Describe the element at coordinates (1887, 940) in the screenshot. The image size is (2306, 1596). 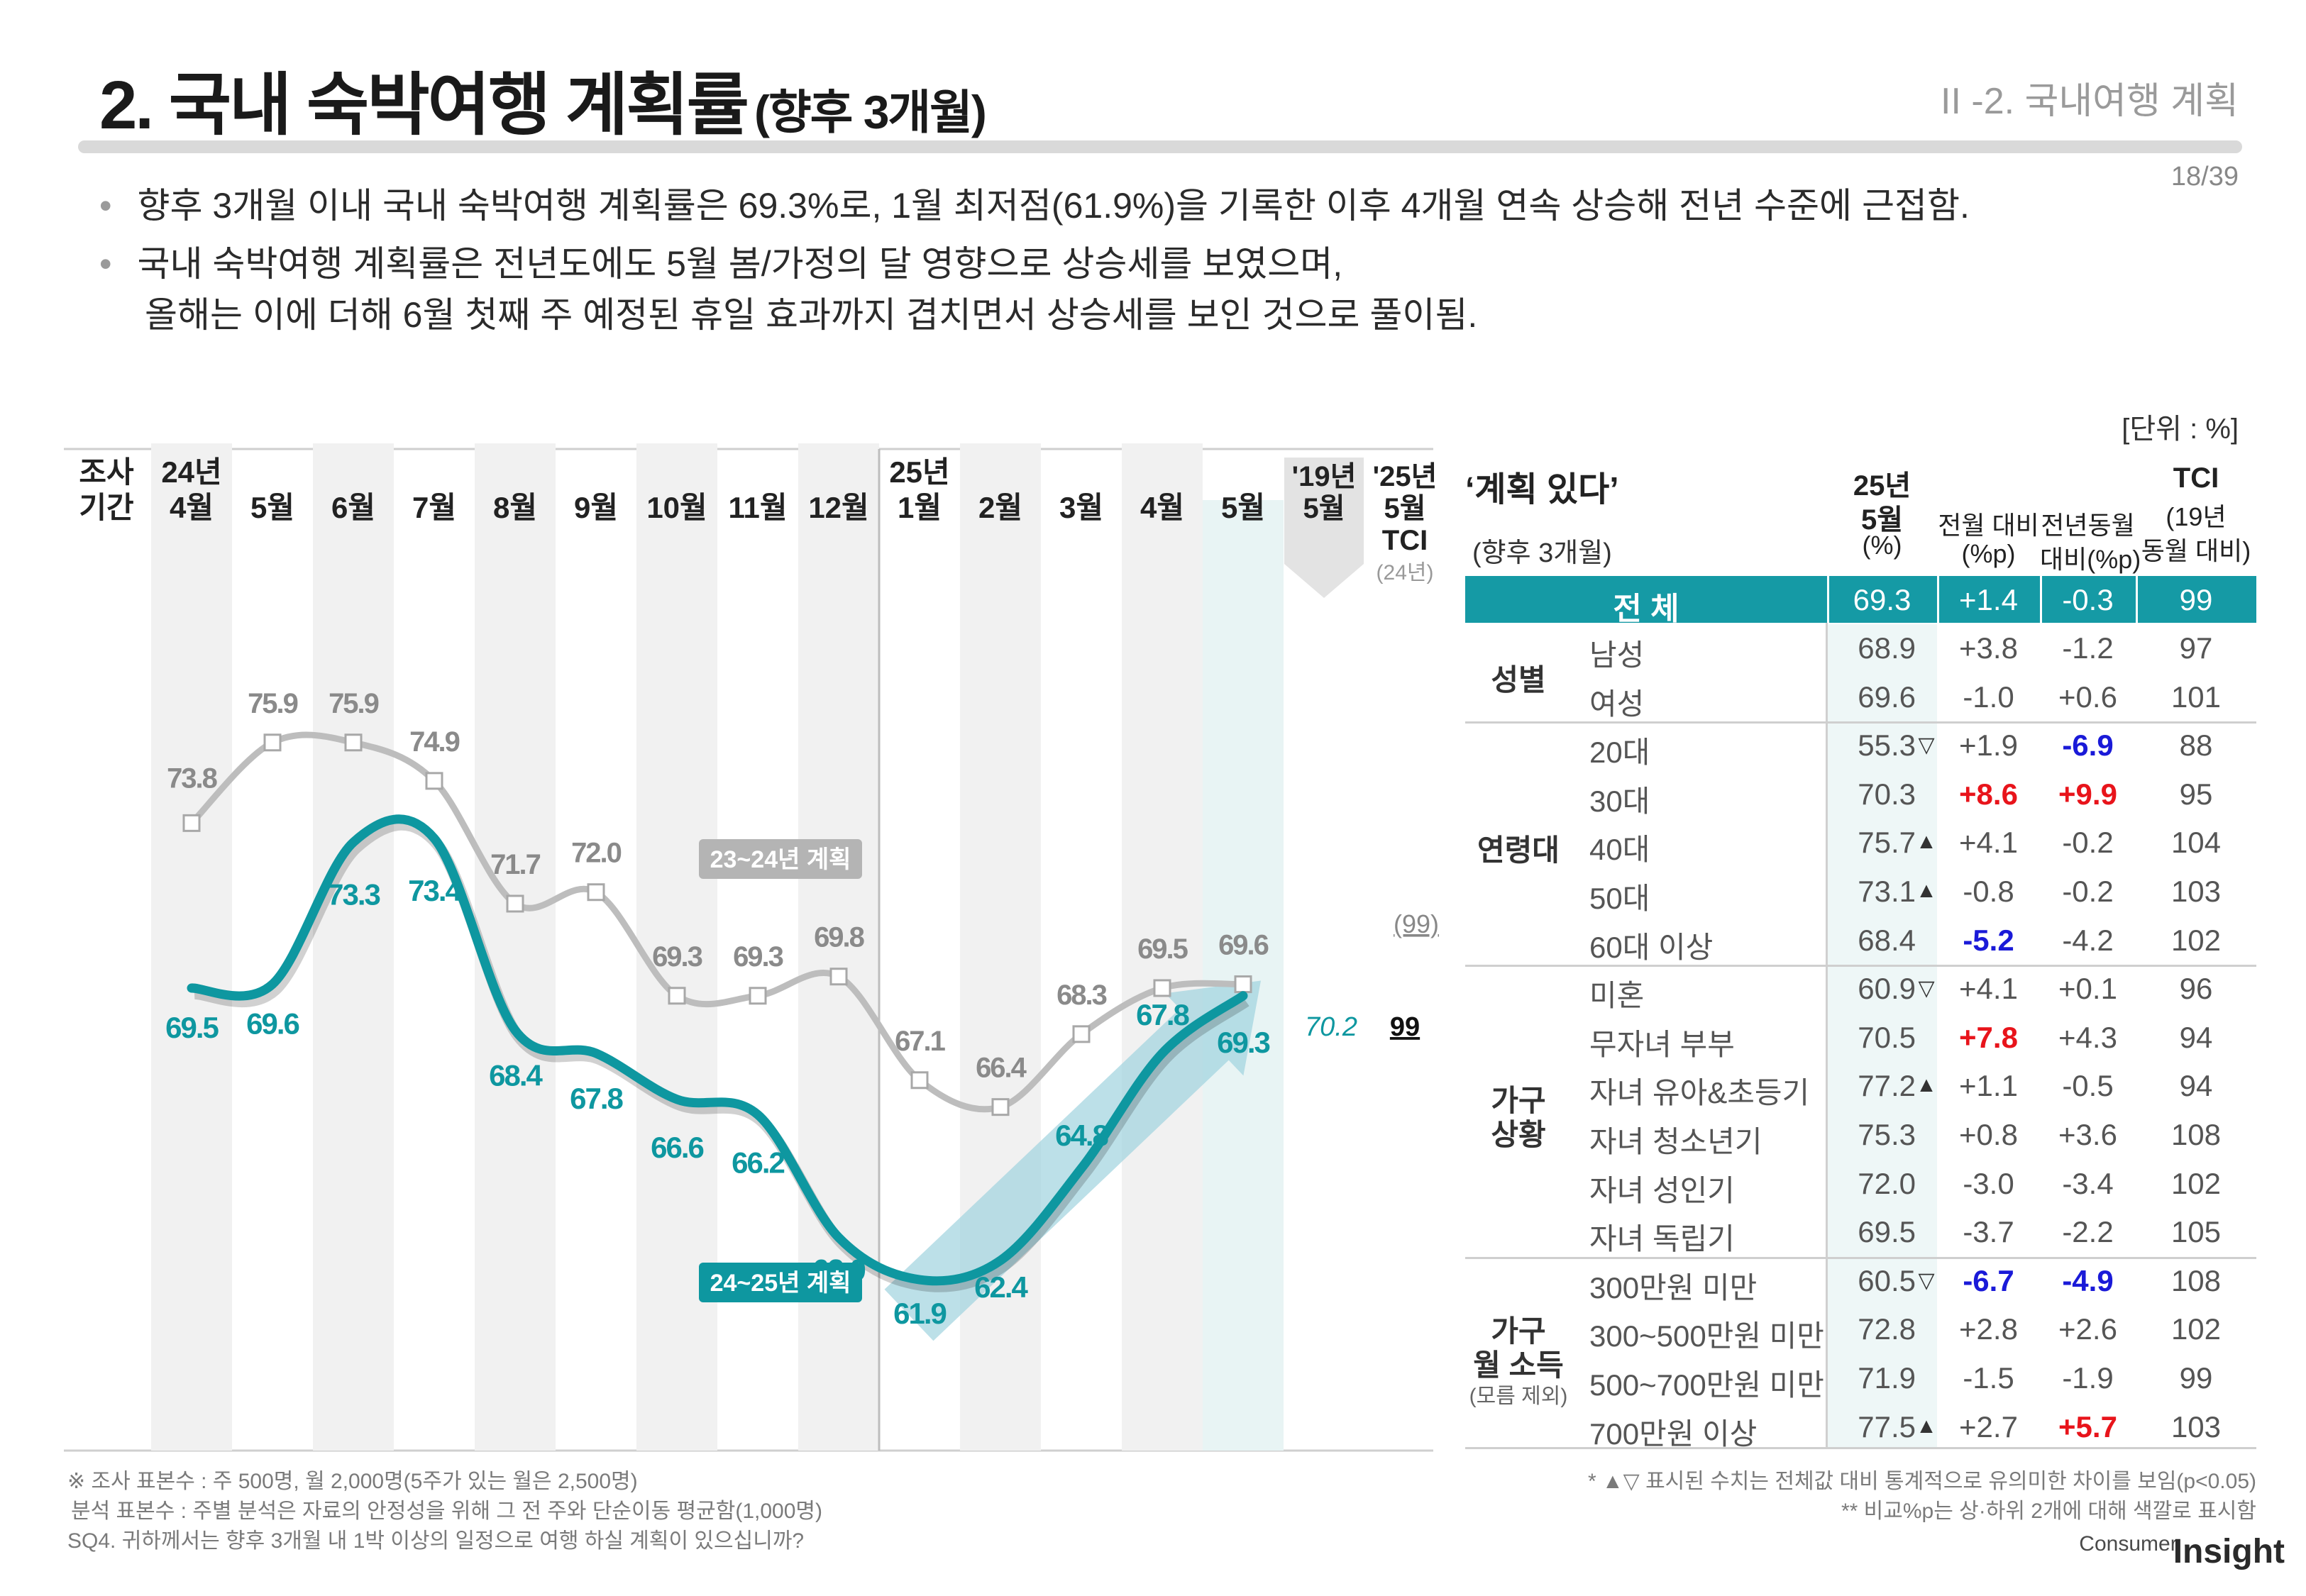
I see `table-row-pct: 68.4` at that location.